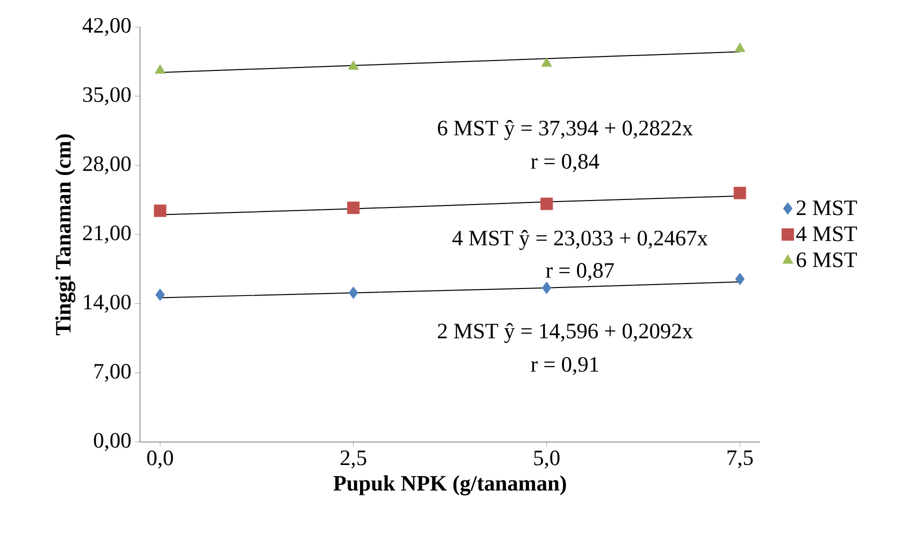 This screenshot has height=540, width=920. Describe the element at coordinates (580, 272) in the screenshot. I see `annotation: r = 0,87` at that location.